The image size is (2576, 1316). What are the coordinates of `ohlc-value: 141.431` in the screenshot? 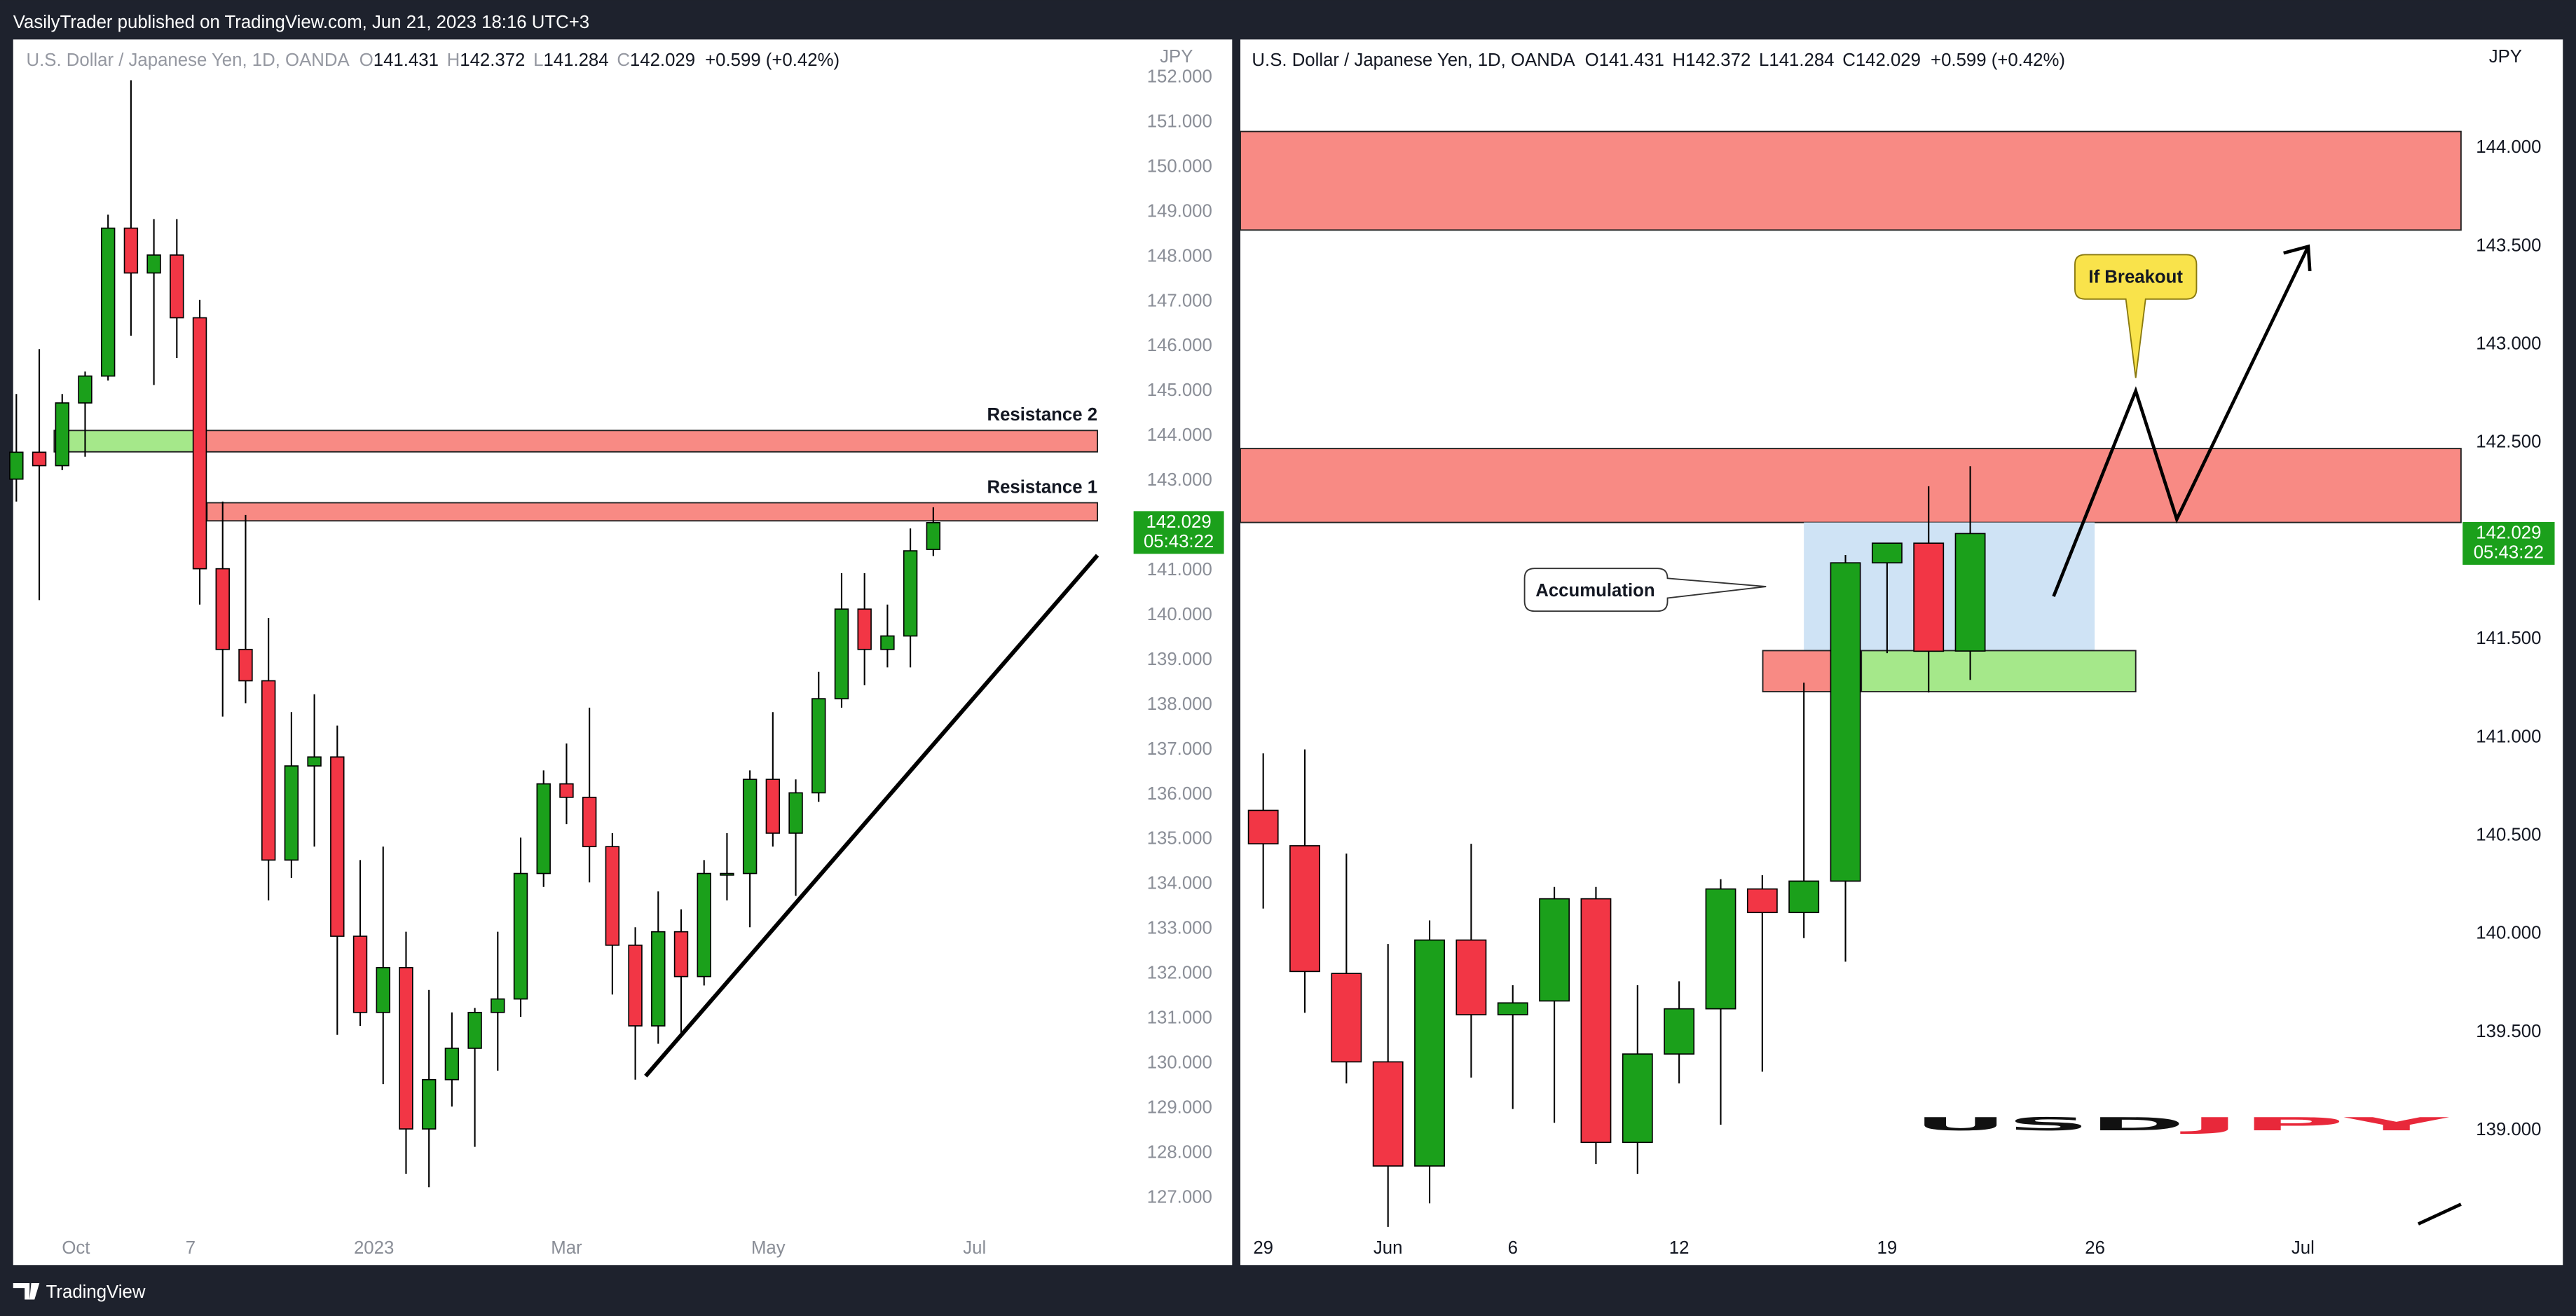 It's located at (406, 60).